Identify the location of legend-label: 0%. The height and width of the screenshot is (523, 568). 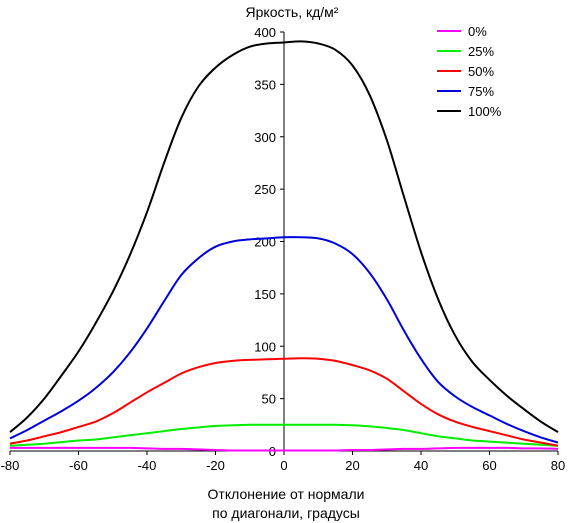
(477, 31).